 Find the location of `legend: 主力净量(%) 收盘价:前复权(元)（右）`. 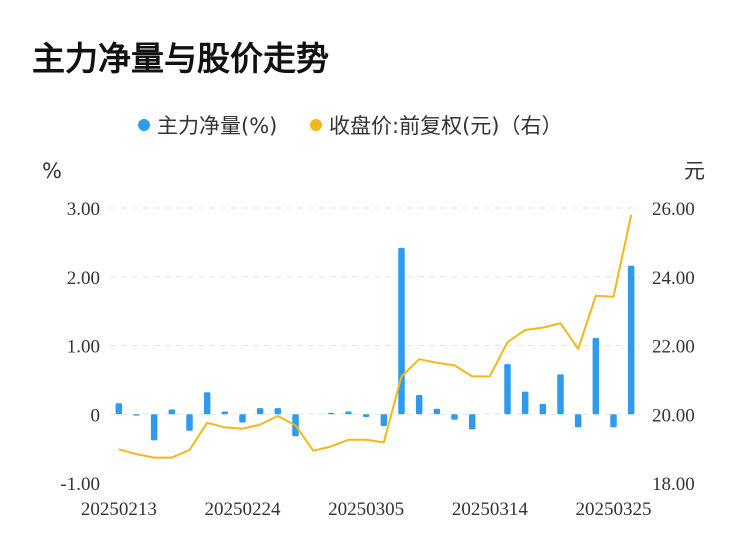

legend: 主力净量(%) 收盘价:前复权(元)（右） is located at coordinates (350, 126).